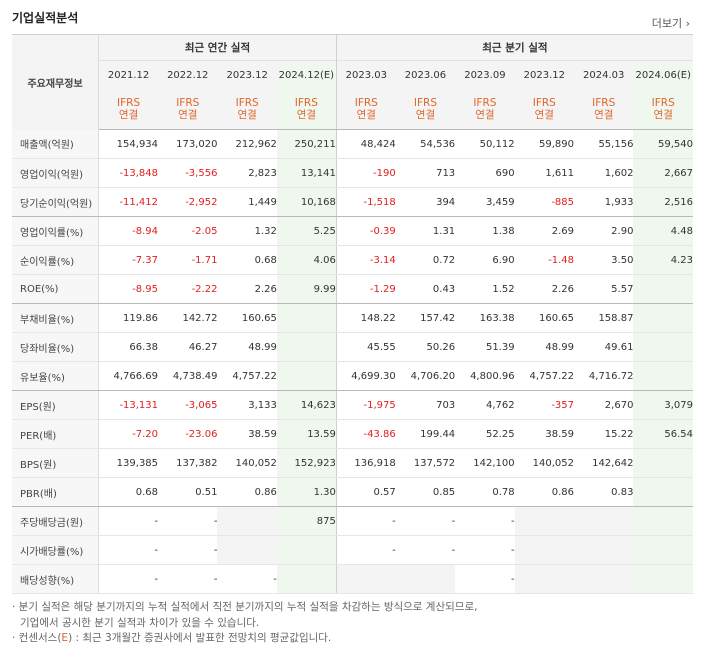 The image size is (702, 652). Describe the element at coordinates (247, 434) in the screenshot. I see `table-cell: 38.59` at that location.